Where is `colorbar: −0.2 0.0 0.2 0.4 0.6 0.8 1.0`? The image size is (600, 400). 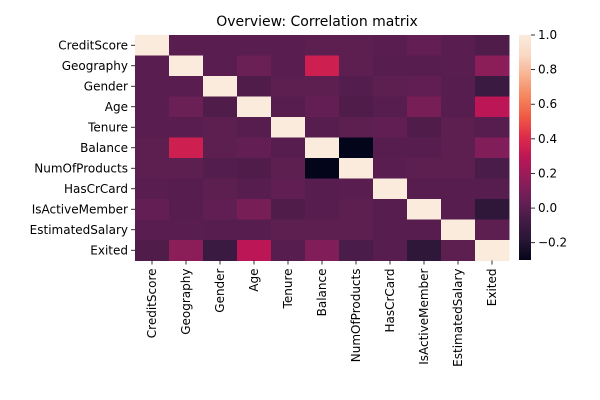
colorbar: −0.2 0.0 0.2 0.4 0.6 0.8 1.0 is located at coordinates (543, 144).